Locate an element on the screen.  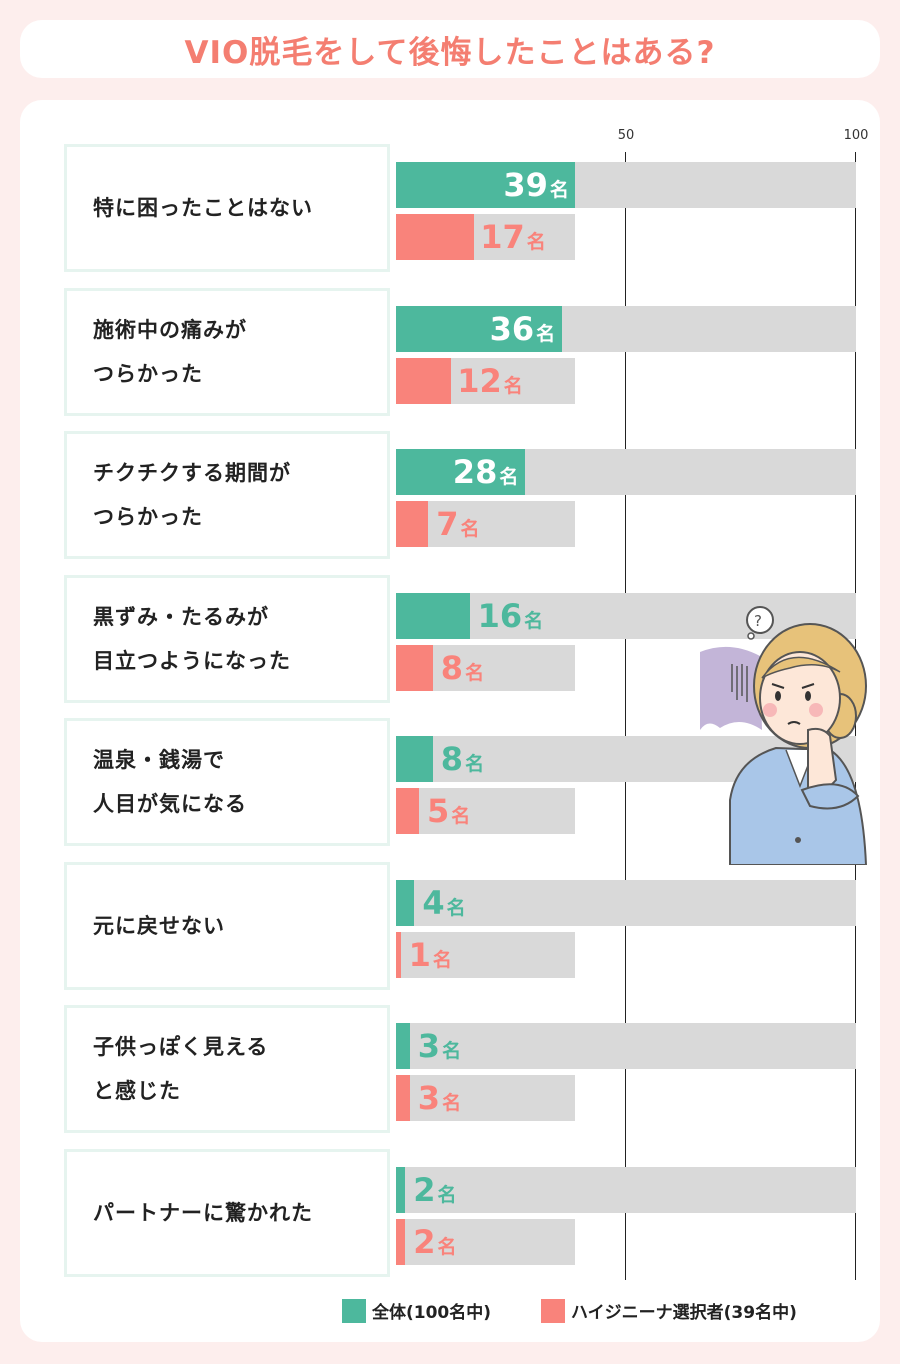
data-value: 16 is located at coordinates (500, 615).